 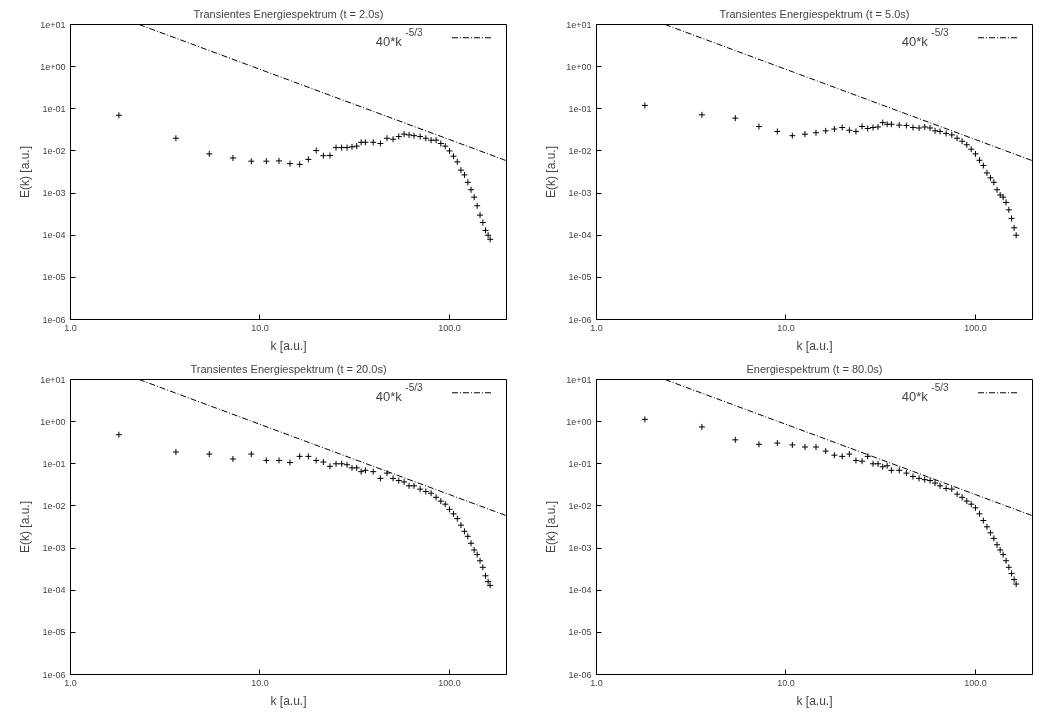 I want to click on chart-title: Transientes Energiespektrum (t = 20.0s), so click(x=288, y=368).